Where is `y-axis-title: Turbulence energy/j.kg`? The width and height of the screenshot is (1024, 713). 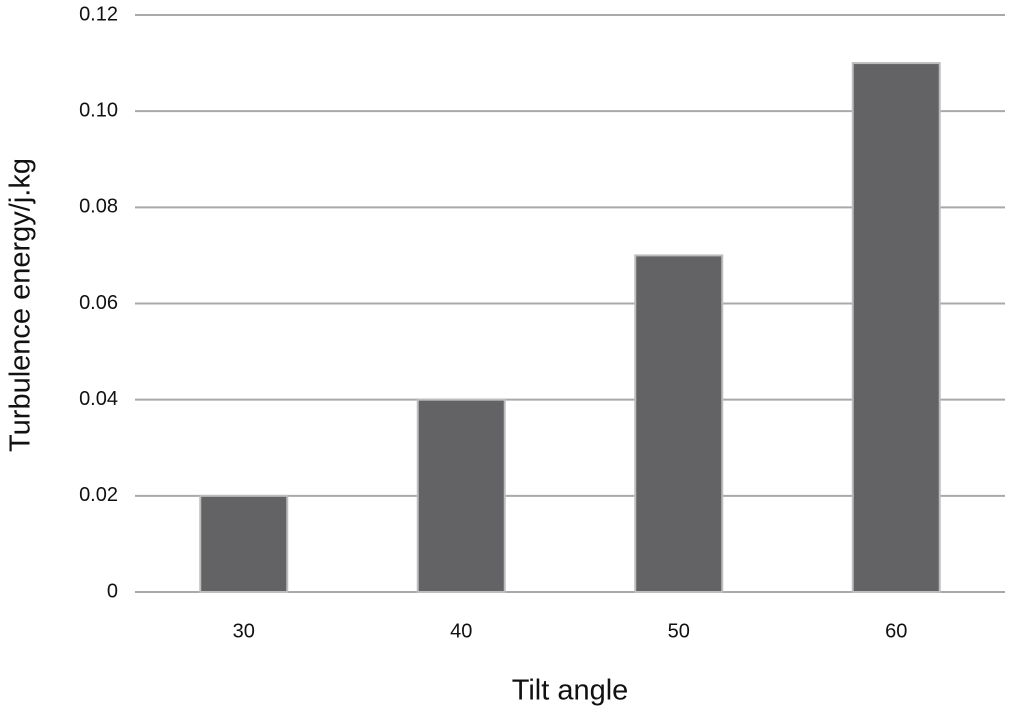 y-axis-title: Turbulence energy/j.kg is located at coordinates (21, 305).